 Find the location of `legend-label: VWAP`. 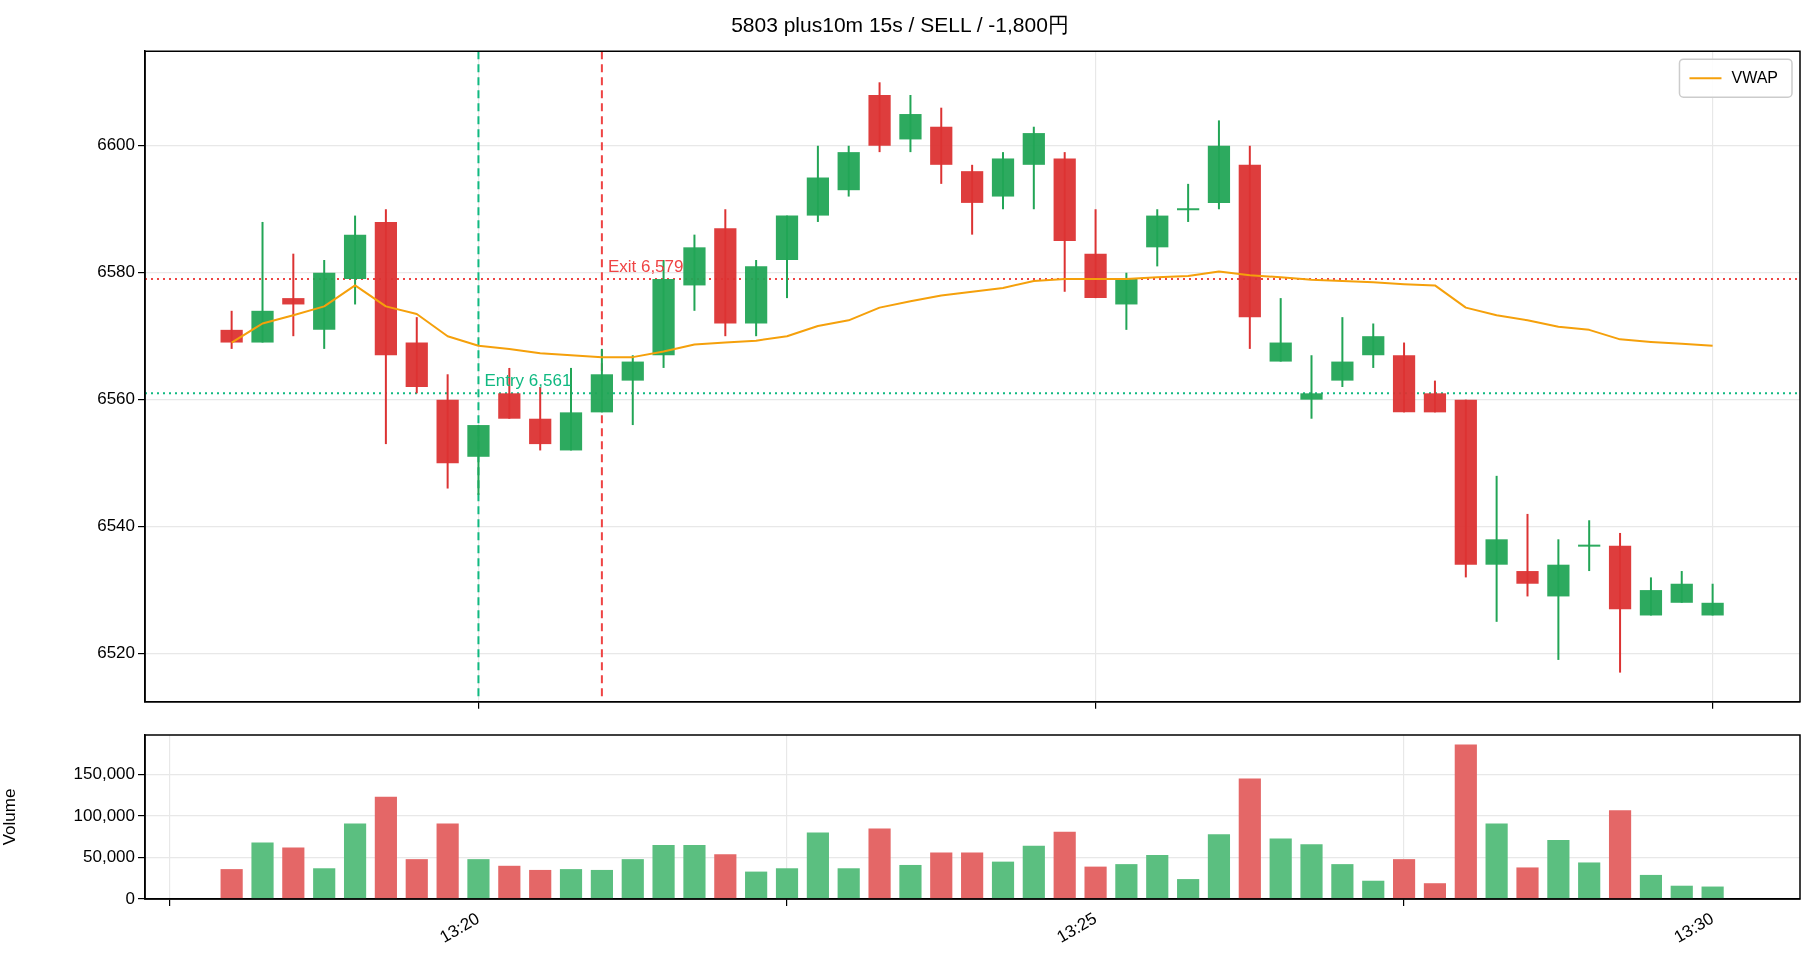

legend-label: VWAP is located at coordinates (1755, 77).